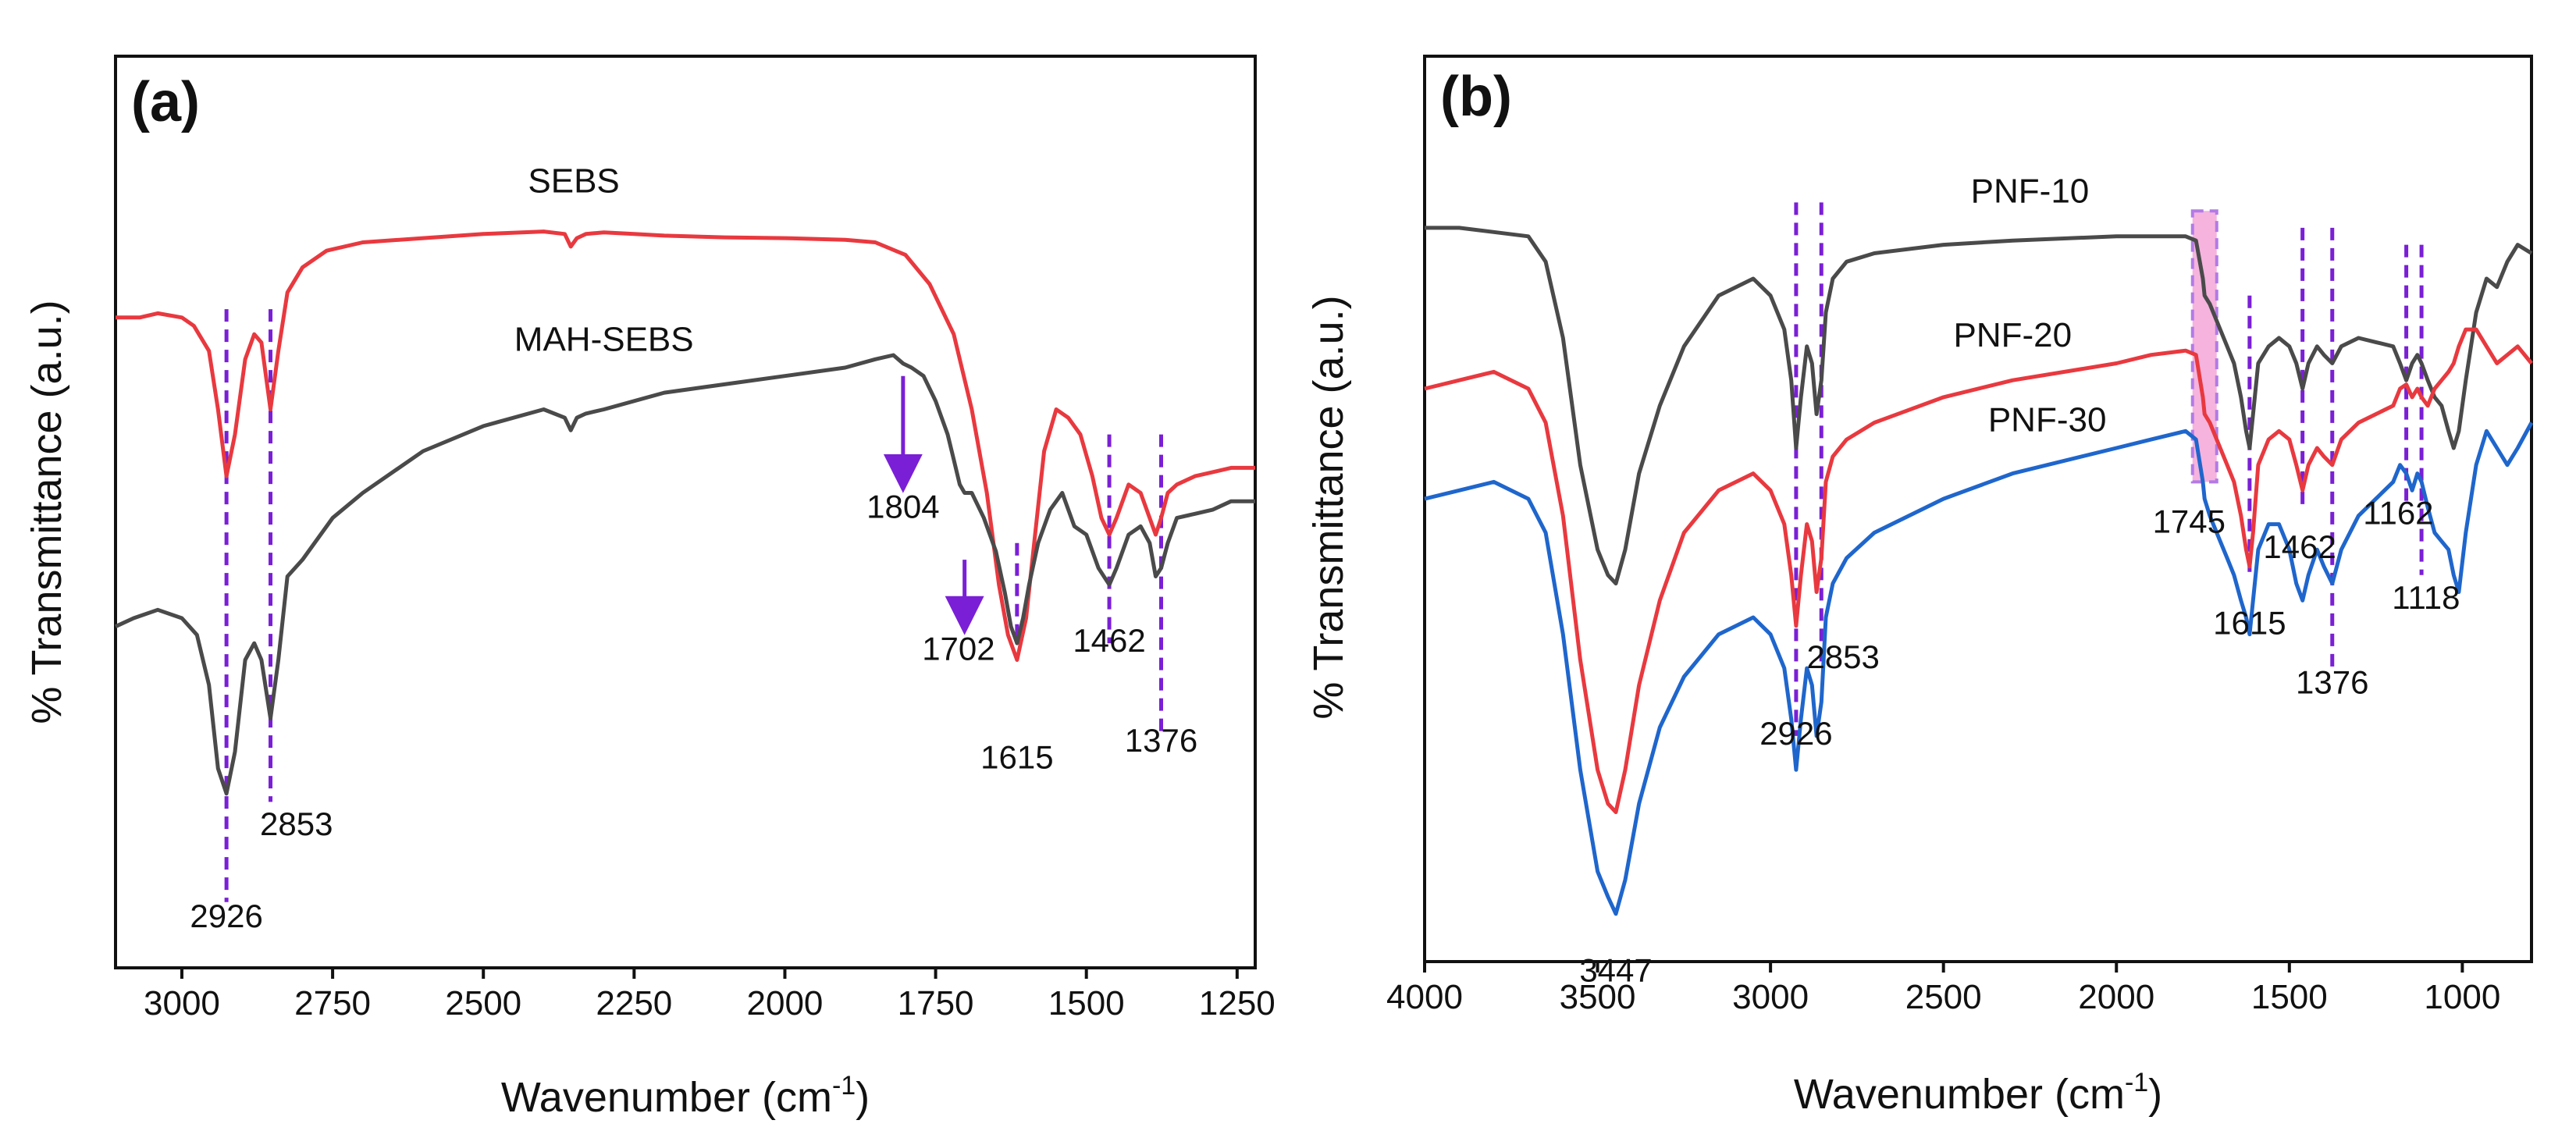 This screenshot has width=2576, height=1138. I want to click on peak-label-1702: 1702, so click(958, 649).